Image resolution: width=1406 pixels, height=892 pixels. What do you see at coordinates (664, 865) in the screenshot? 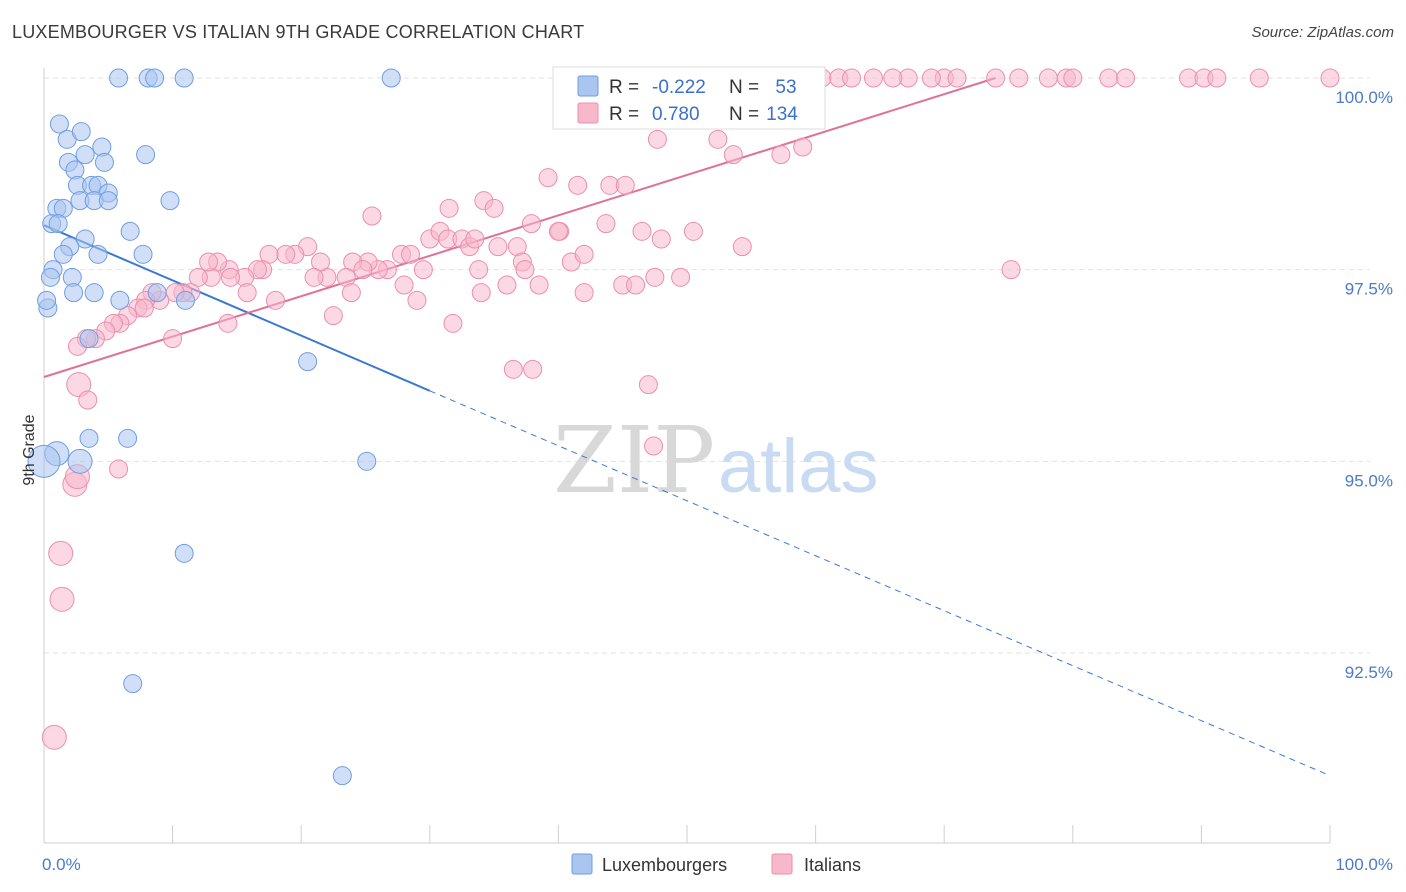
I see `legend-label-luxembourgers: Luxembourgers` at bounding box center [664, 865].